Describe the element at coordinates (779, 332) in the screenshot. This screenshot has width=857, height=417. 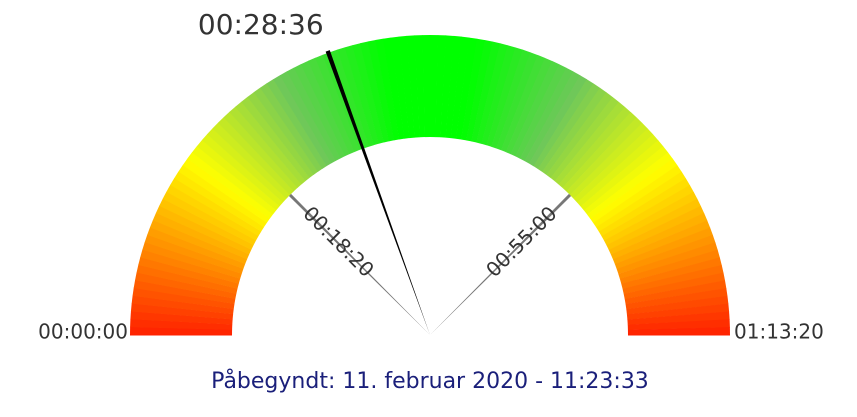
I see `tick-label: 01:13:20` at that location.